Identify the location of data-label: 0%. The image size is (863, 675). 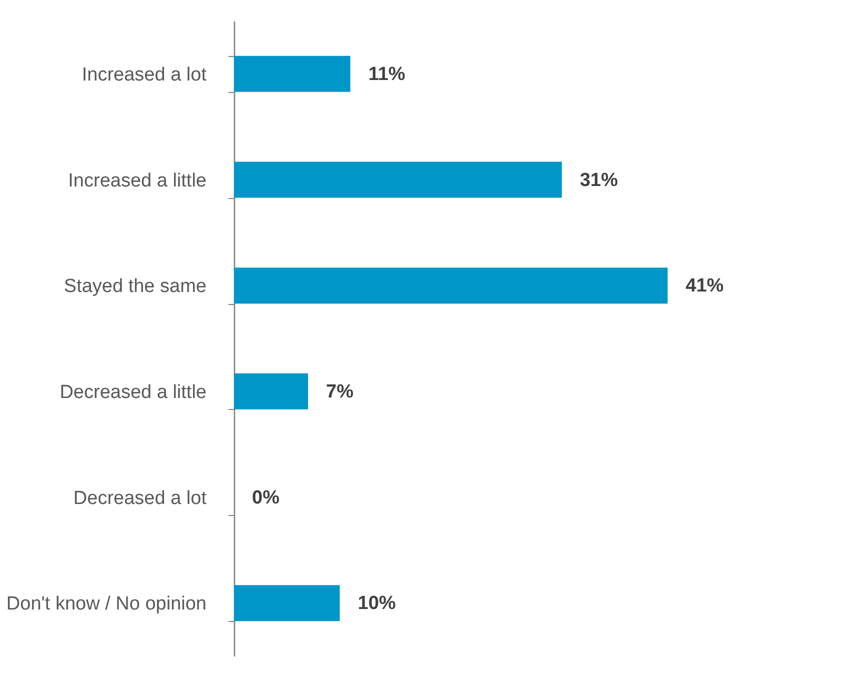
(266, 497).